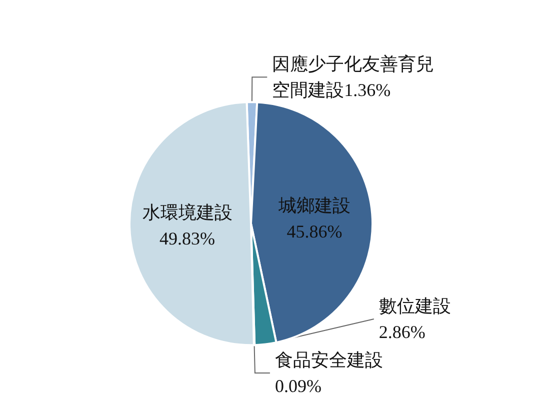 The width and height of the screenshot is (533, 408). What do you see at coordinates (298, 386) in the screenshot?
I see `data-label: 0.09%` at bounding box center [298, 386].